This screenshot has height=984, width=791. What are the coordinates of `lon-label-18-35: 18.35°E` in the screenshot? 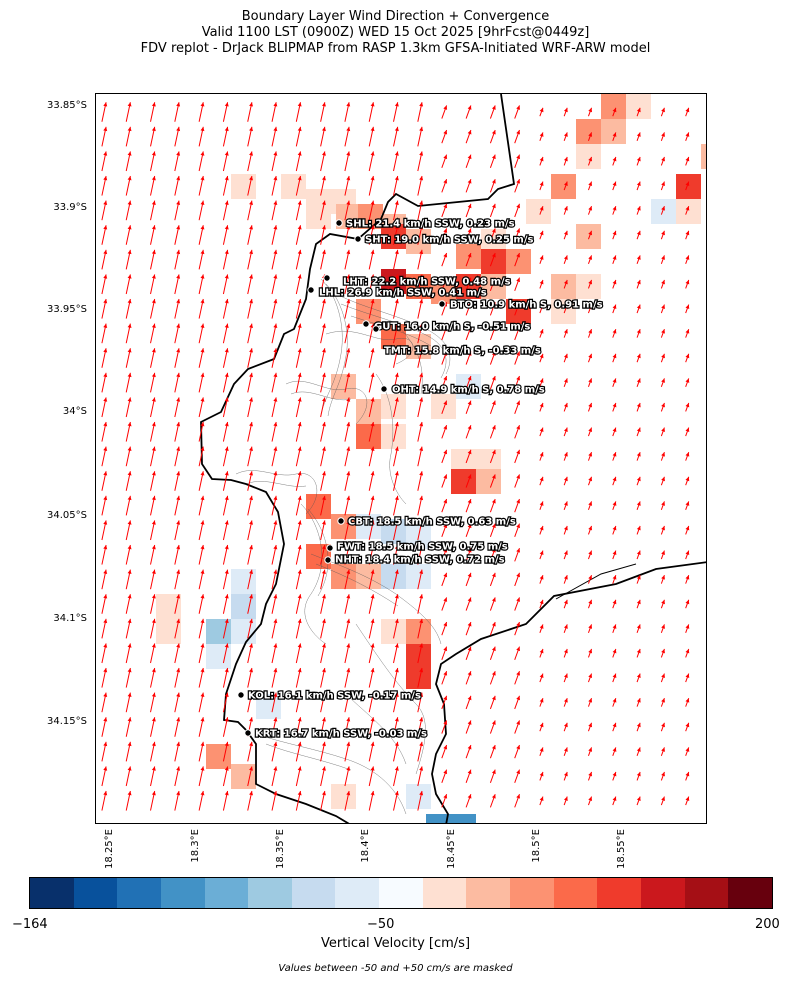 It's located at (280, 849).